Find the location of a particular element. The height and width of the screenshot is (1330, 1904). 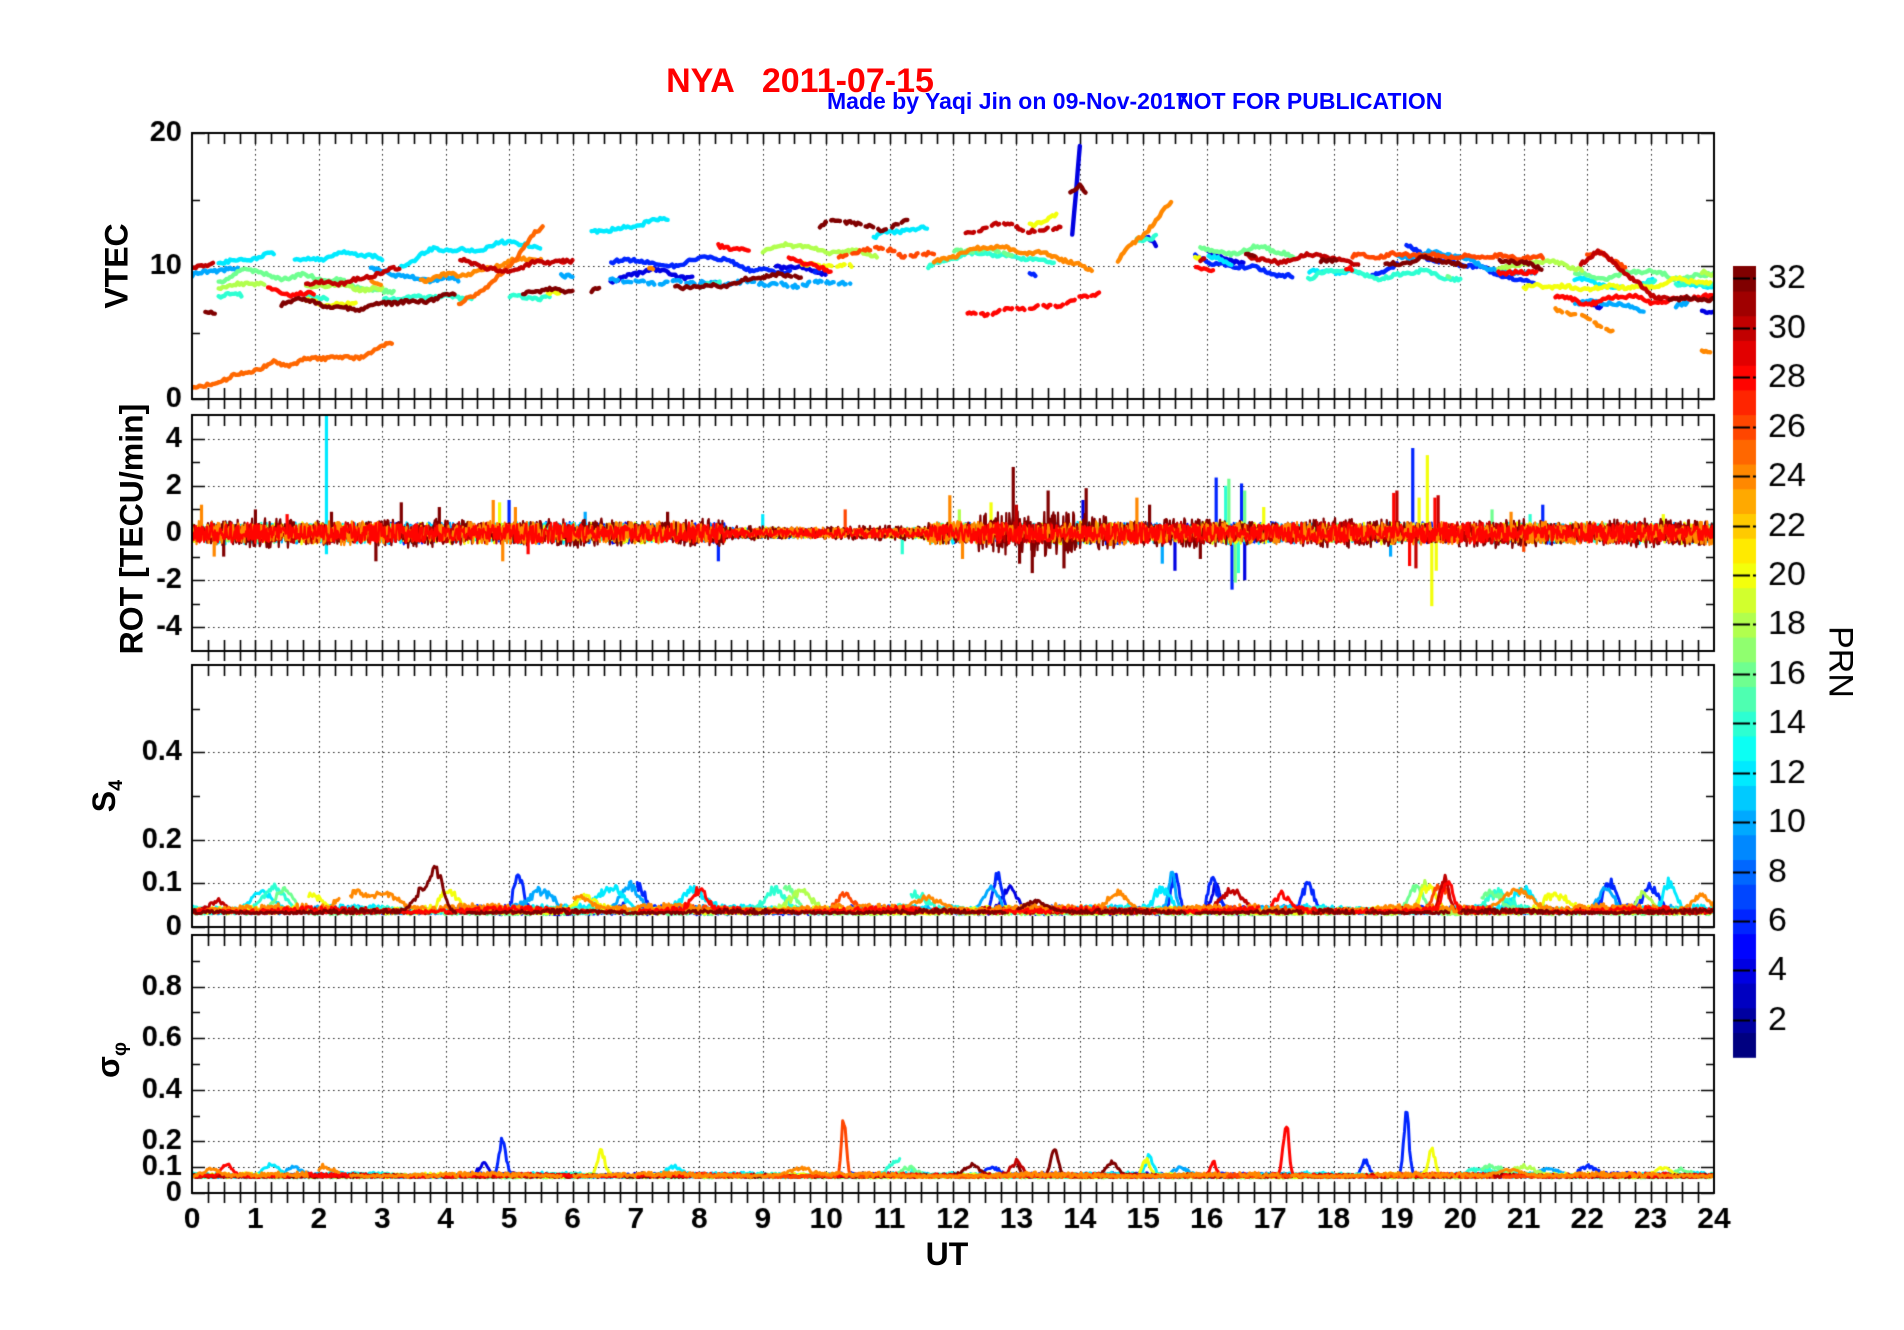

y-axis-label-sigma-phi: σφ is located at coordinates (111, 1060).